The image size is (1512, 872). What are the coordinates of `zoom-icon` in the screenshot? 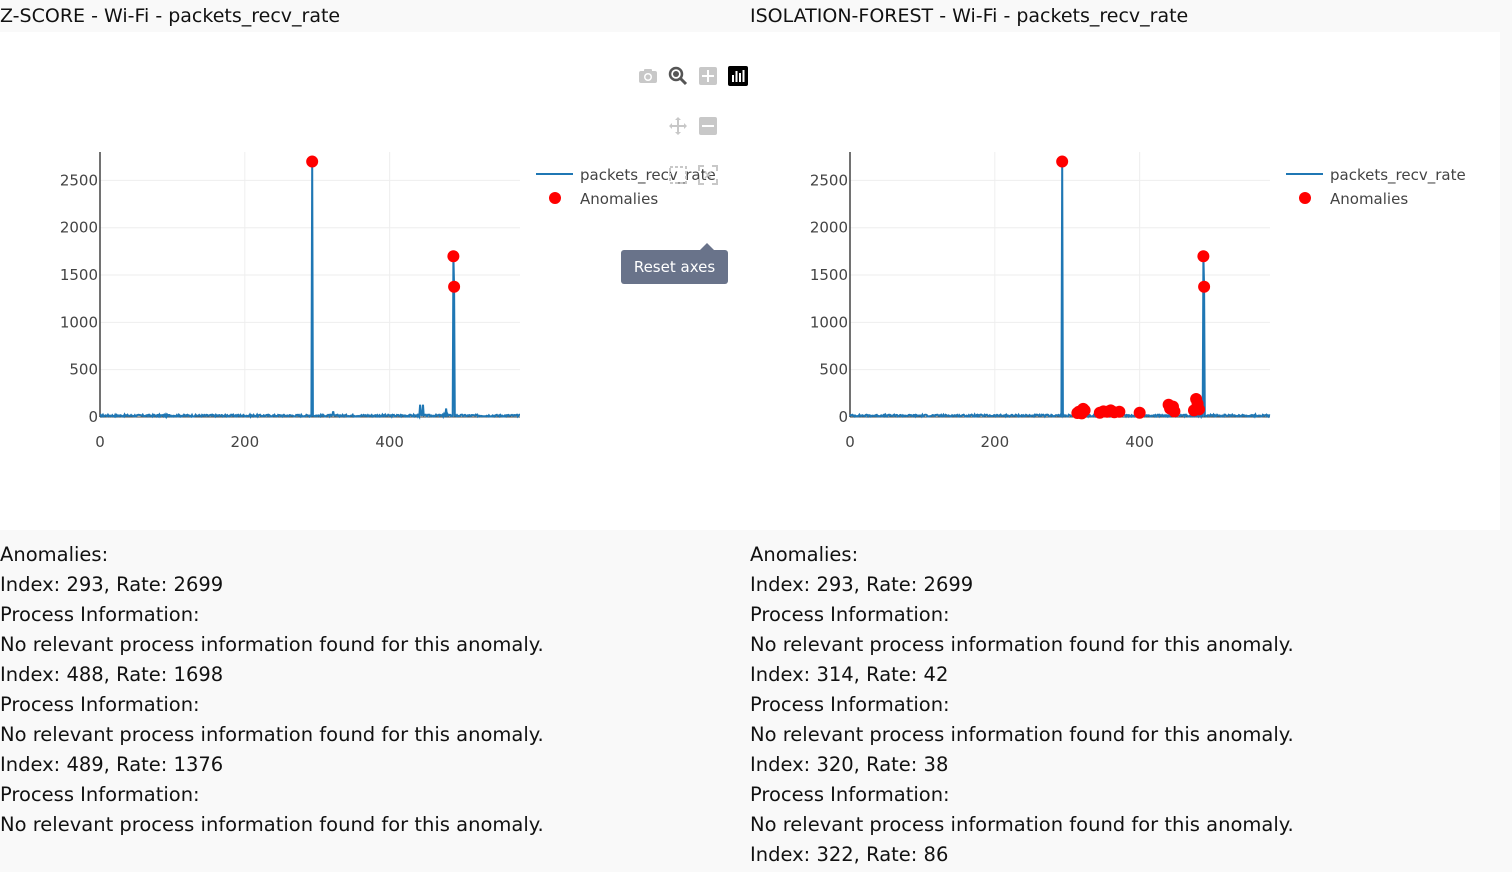 It's located at (678, 76).